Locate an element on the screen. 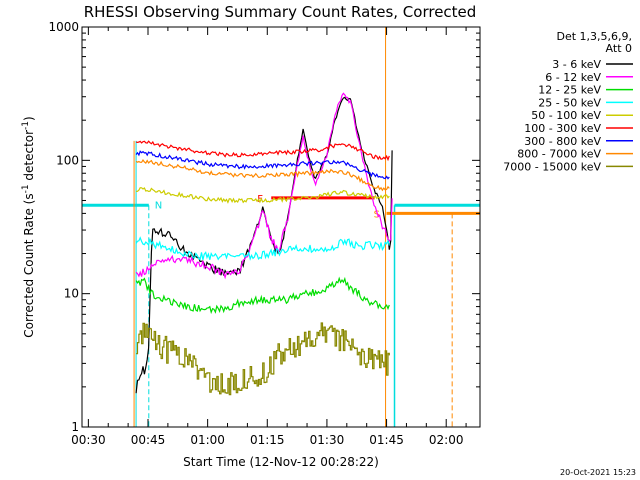  y-tick-label-0: 1 is located at coordinates (75, 427).